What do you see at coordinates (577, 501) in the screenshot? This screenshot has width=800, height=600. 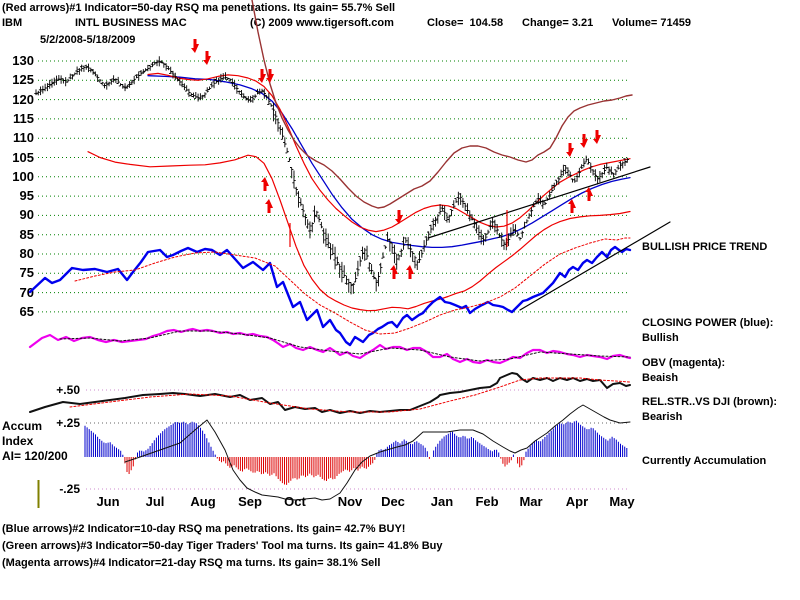 I see `x-axis-label: Apr` at bounding box center [577, 501].